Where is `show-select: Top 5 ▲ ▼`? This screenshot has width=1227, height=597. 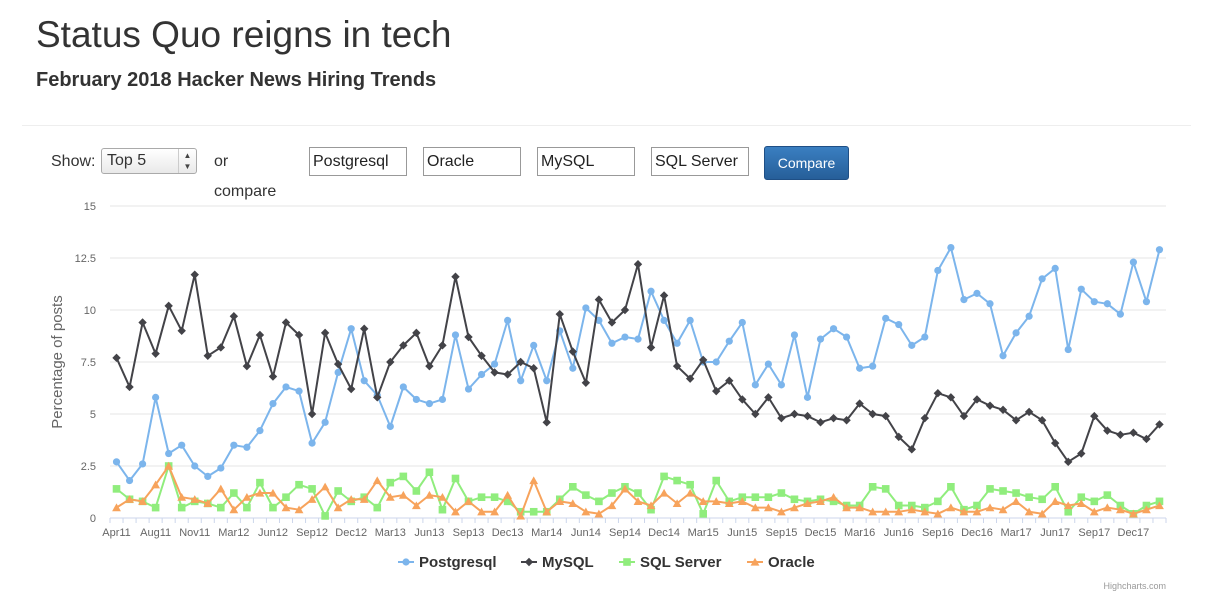
show-select: Top 5 ▲ ▼ is located at coordinates (149, 161).